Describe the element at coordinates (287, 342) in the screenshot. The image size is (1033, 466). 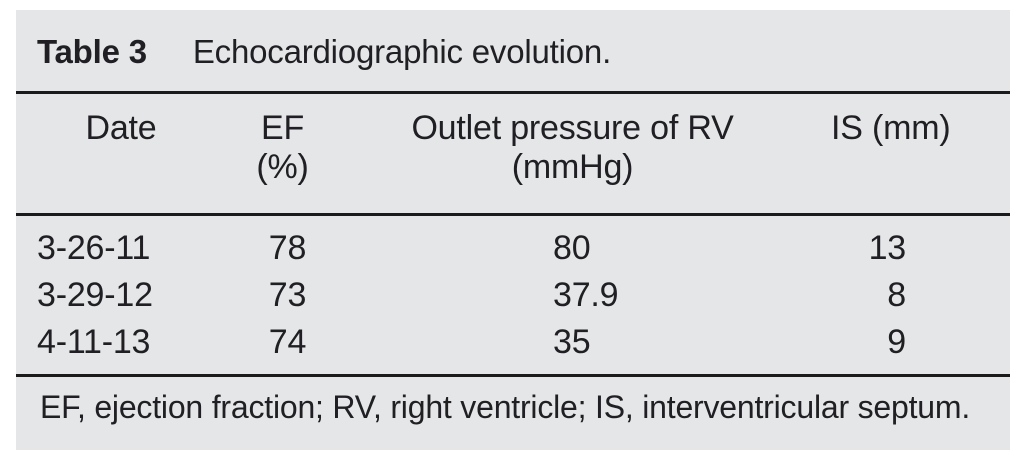
I see `cell-ef: 74` at that location.